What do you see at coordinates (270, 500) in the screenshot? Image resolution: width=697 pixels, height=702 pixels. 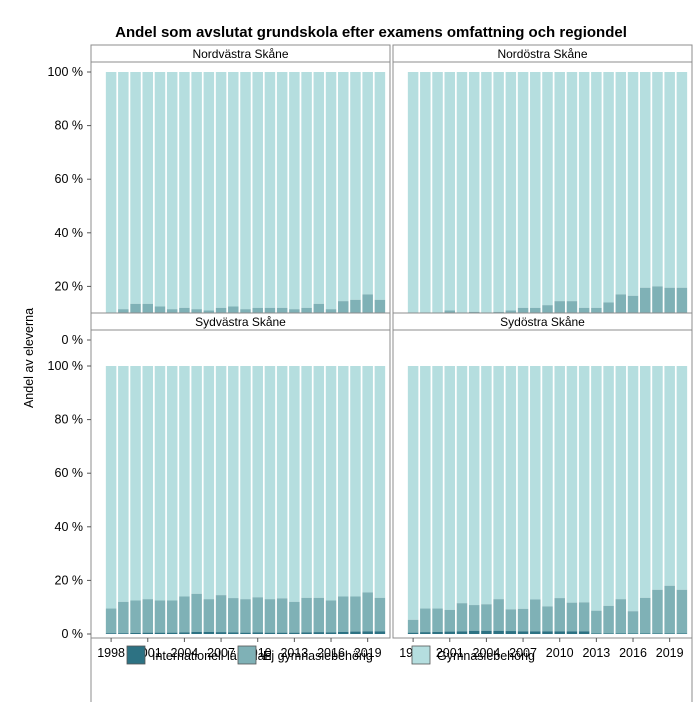 I see `bar-2011` at bounding box center [270, 500].